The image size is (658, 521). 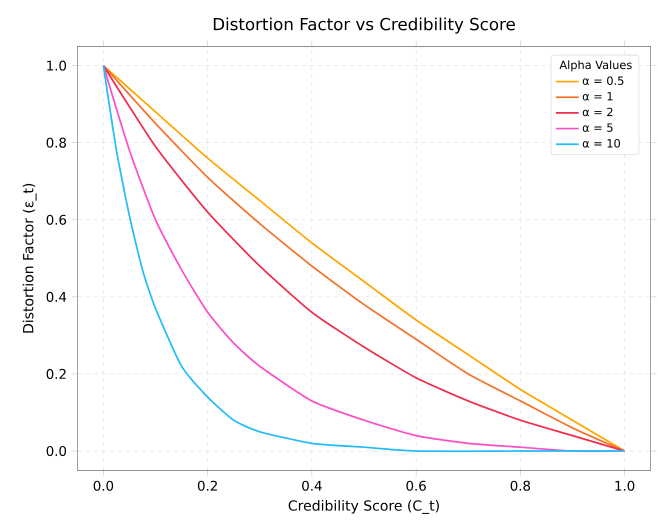 What do you see at coordinates (416, 485) in the screenshot?
I see `x-tick-label: 0.6` at bounding box center [416, 485].